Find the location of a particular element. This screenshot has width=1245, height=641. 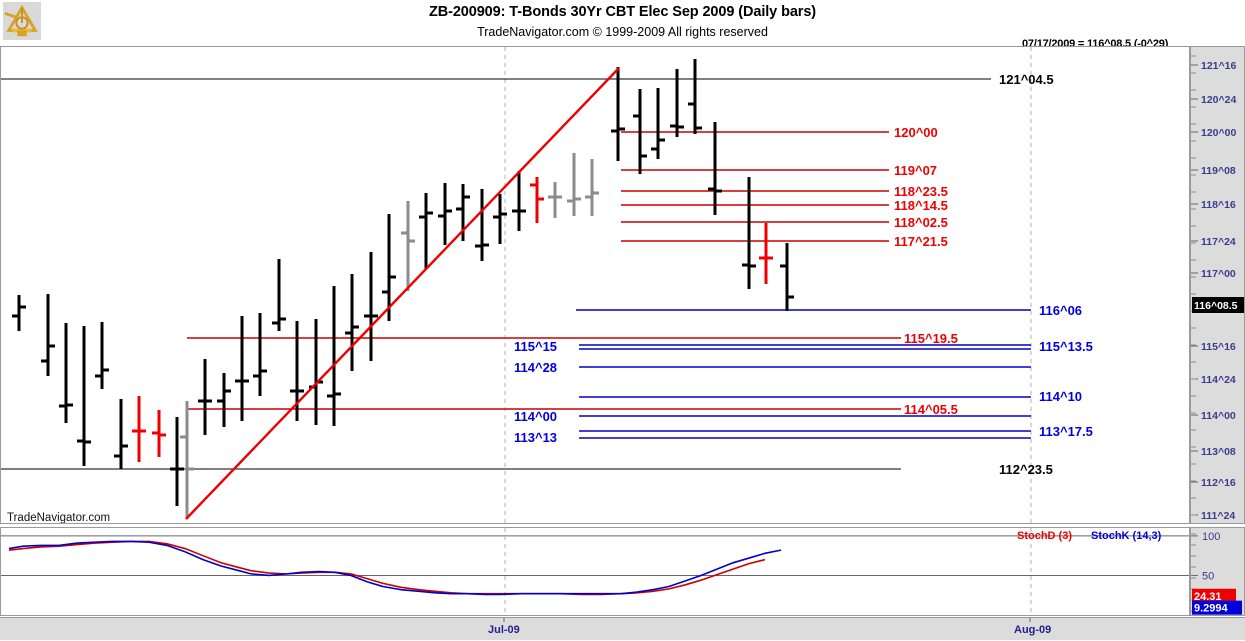

current-price-badge-text: 116^08.5 is located at coordinates (1216, 306).